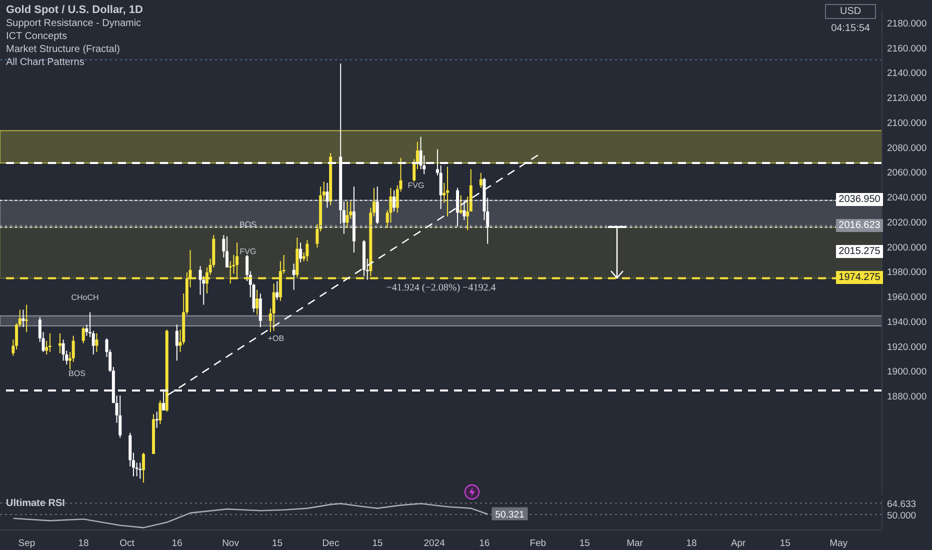 The height and width of the screenshot is (550, 932). What do you see at coordinates (27, 543) in the screenshot?
I see `x-tick-label: Sep` at bounding box center [27, 543].